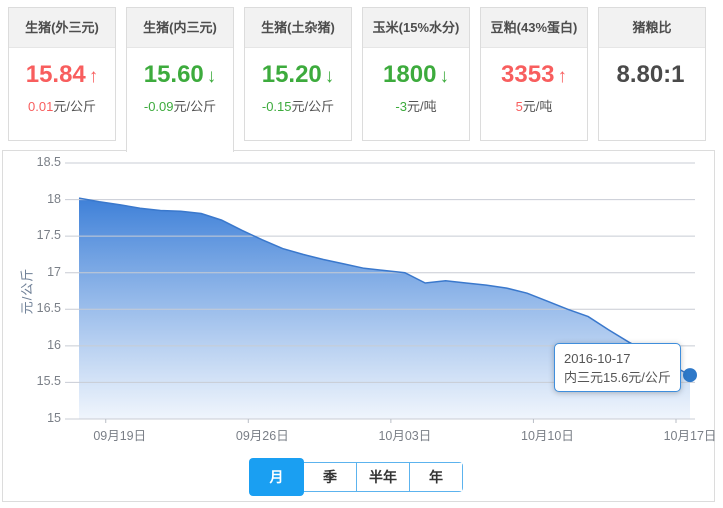  I want to click on card-soybean-meal: 豆粕(43%蛋白) 3353 ↑ 5元/吨, so click(534, 74).